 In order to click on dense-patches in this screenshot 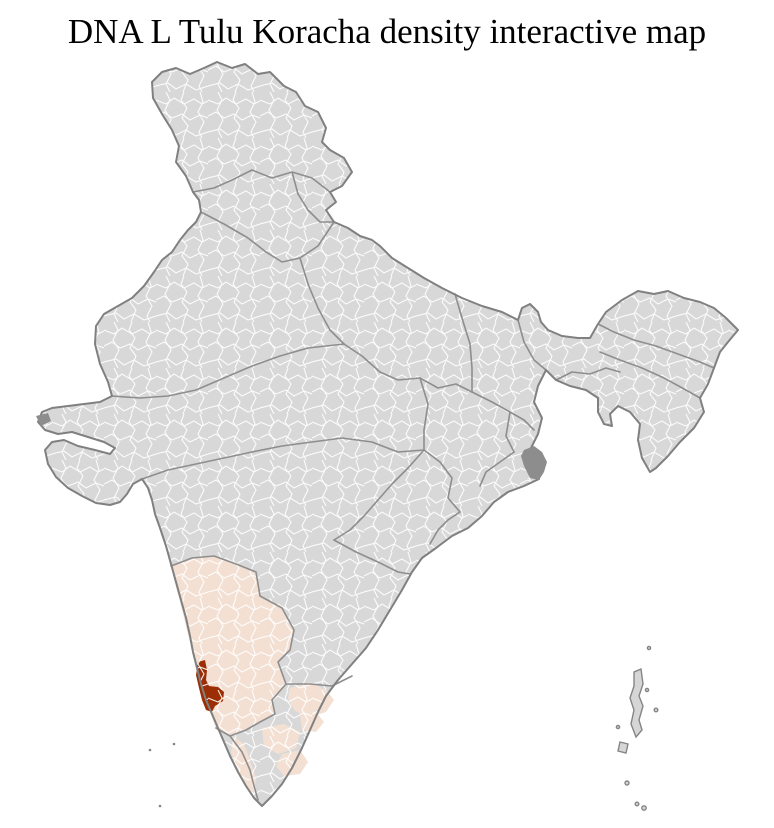, I will do `click(291, 446)`.